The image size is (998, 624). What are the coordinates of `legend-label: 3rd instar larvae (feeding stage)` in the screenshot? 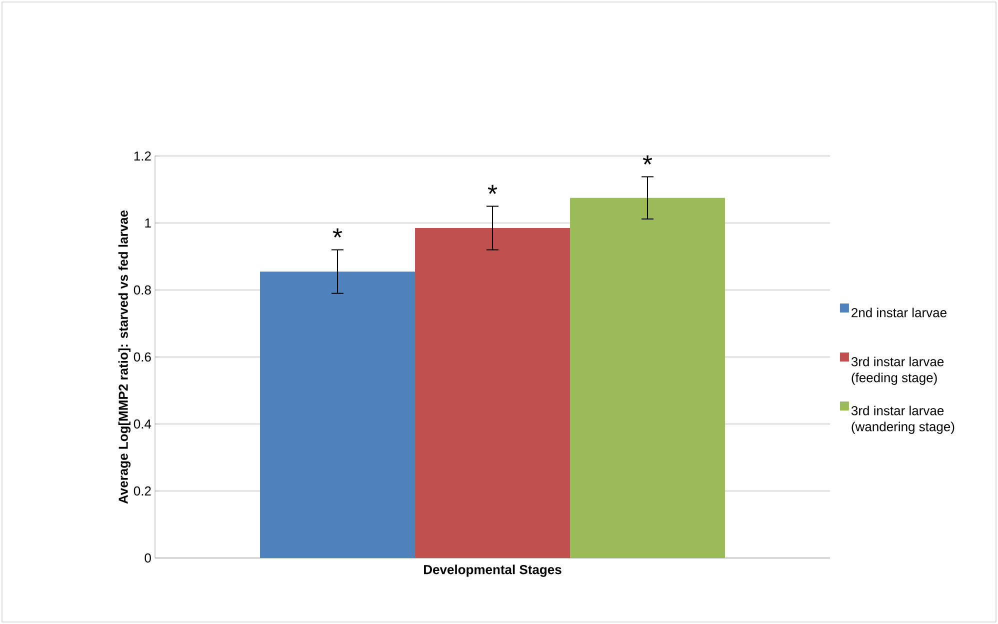 It's located at (897, 370).